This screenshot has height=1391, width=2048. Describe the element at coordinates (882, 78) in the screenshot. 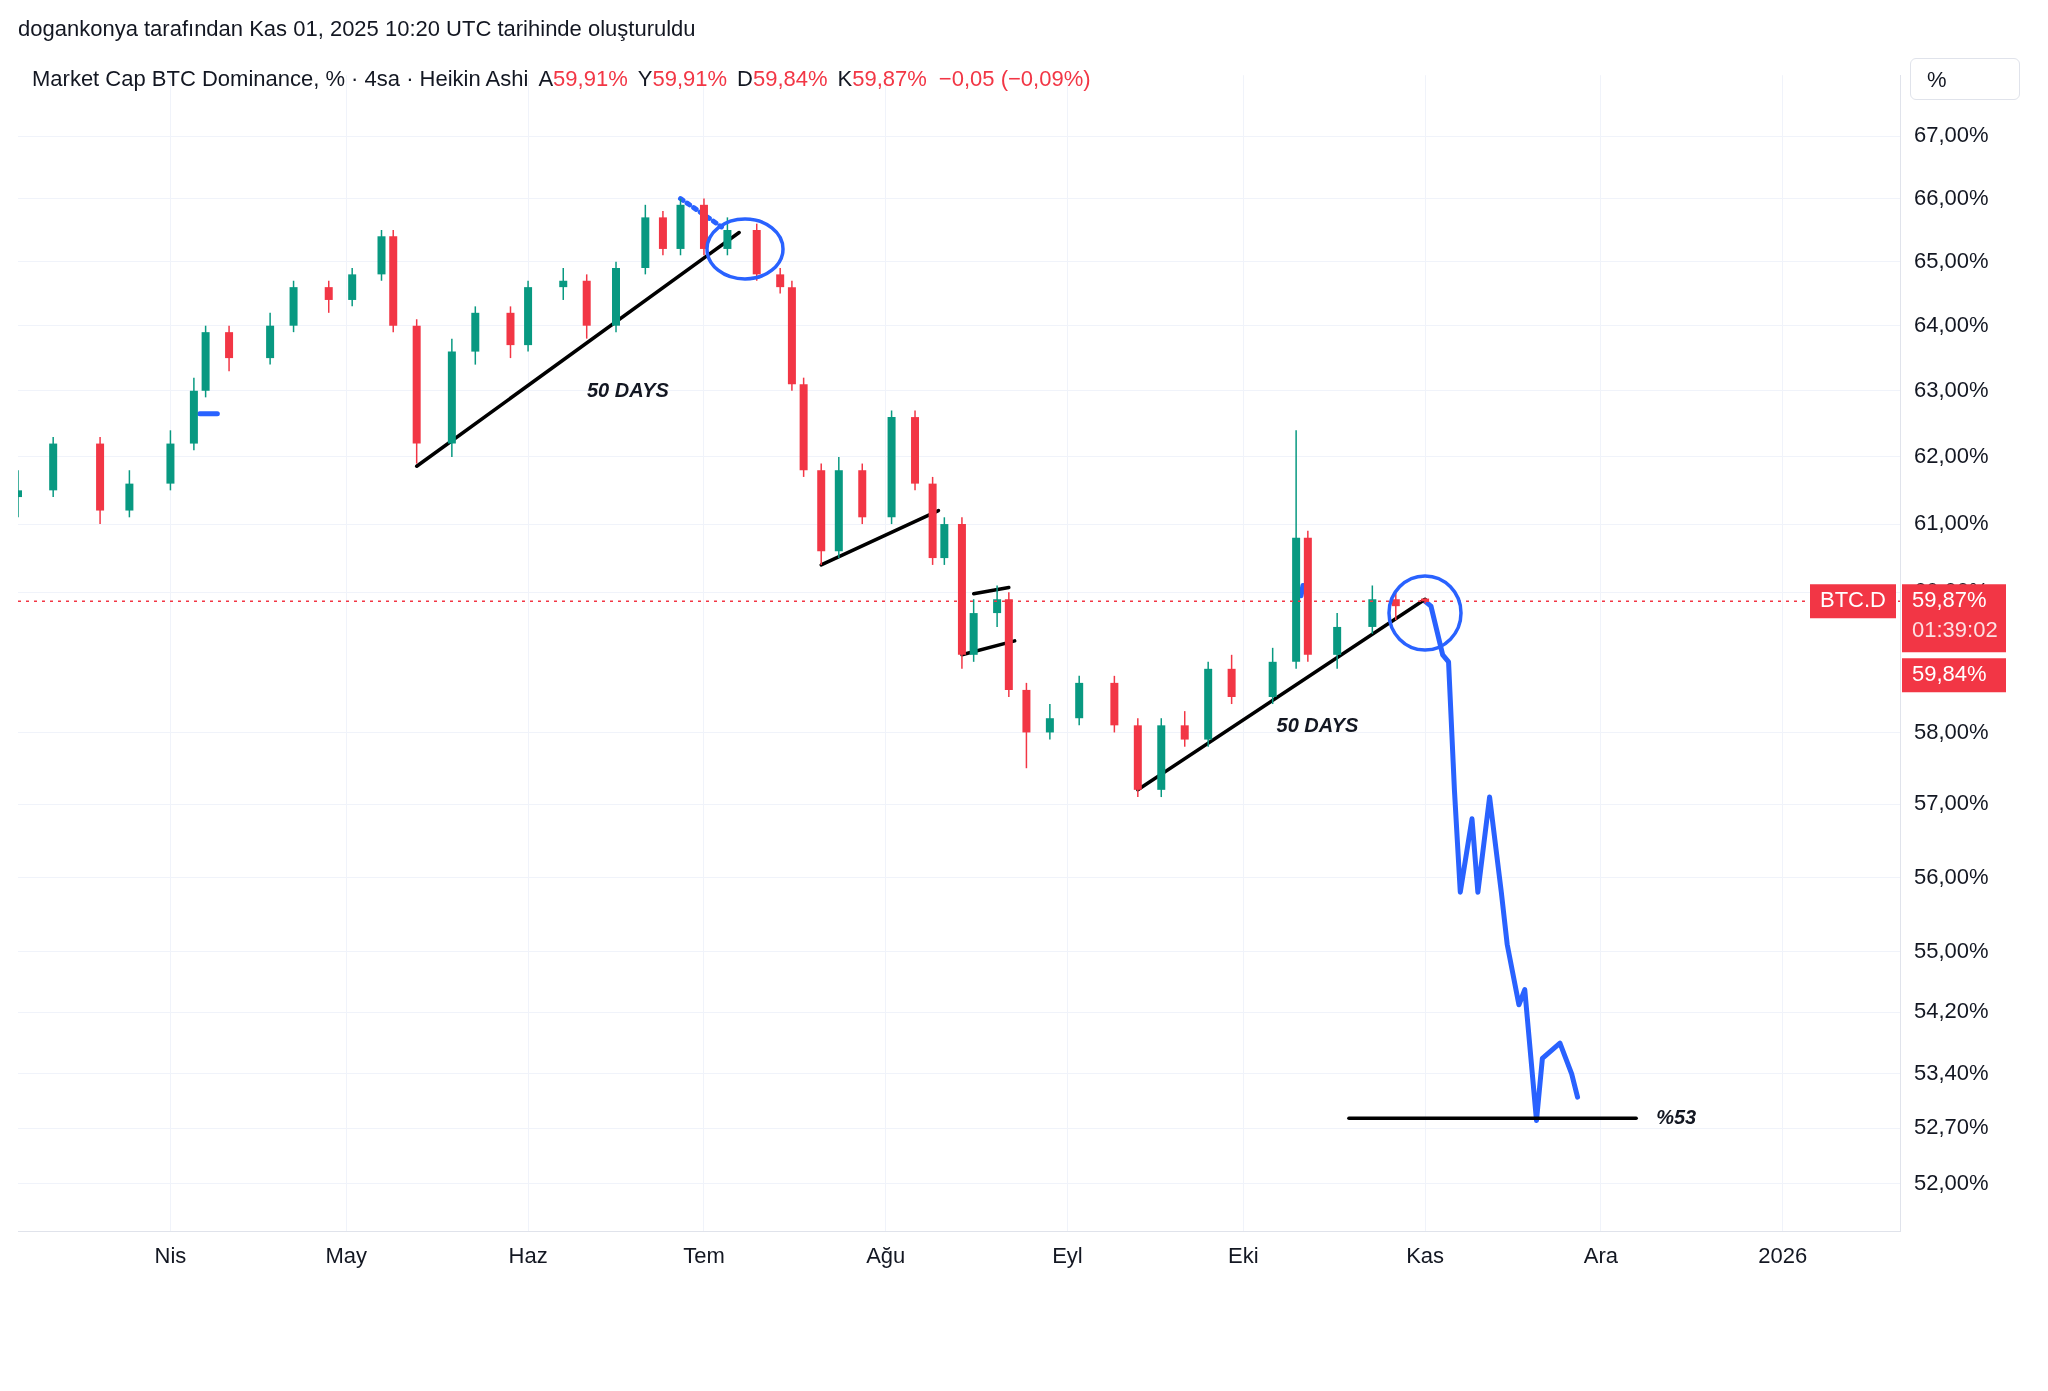

I see `annotation: K59,87%` at that location.